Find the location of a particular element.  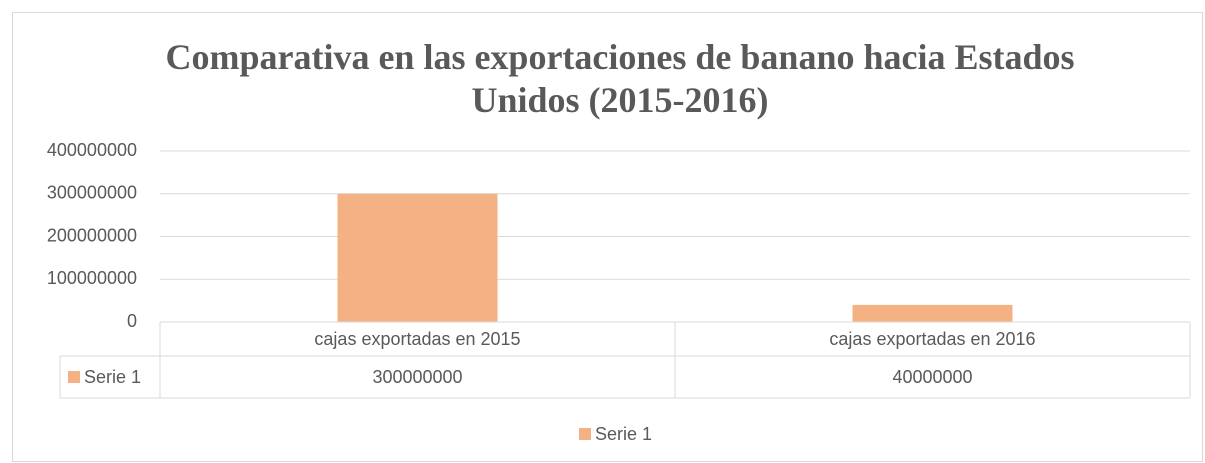

legend-key is located at coordinates (585, 434).